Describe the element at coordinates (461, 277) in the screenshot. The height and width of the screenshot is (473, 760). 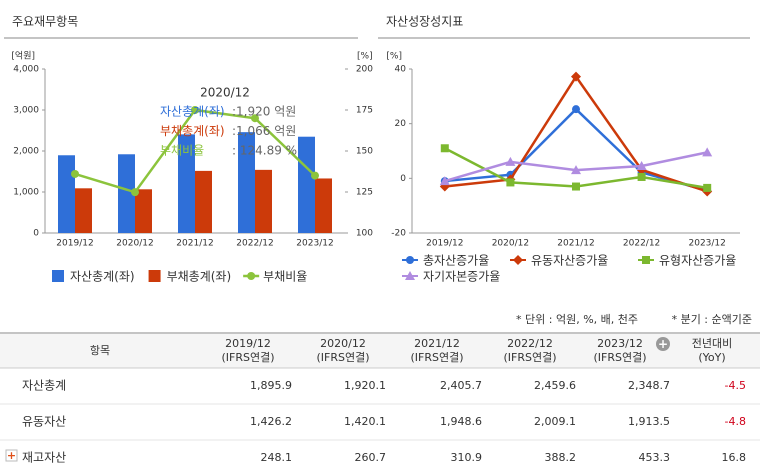
I see `legend-label: 자기자본증가율` at that location.